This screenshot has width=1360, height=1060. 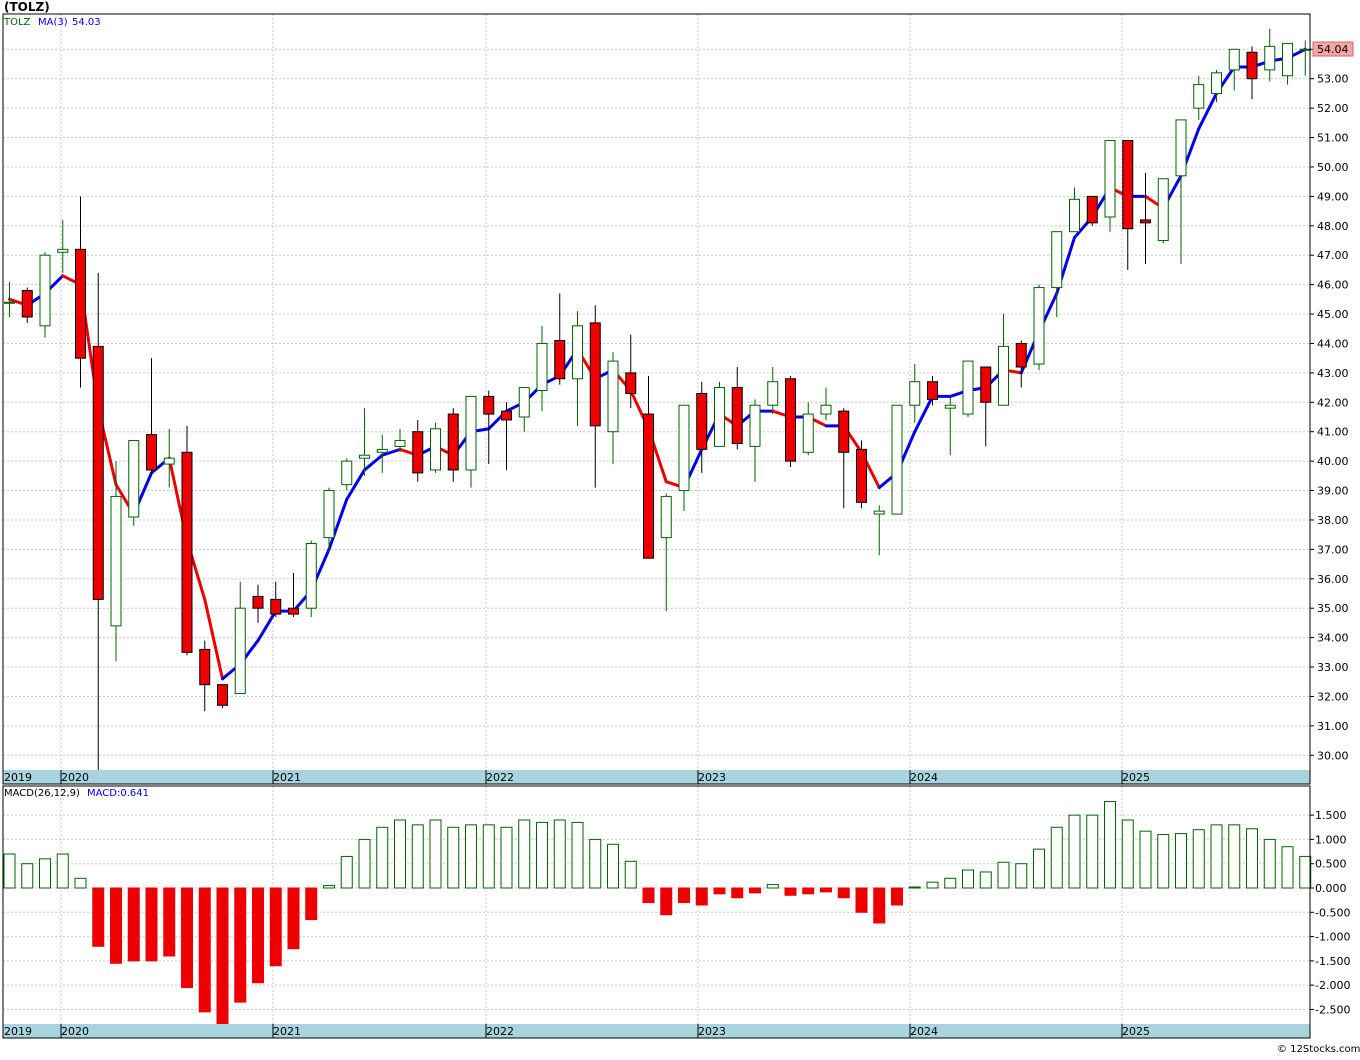 What do you see at coordinates (656, 1031) in the screenshot?
I see `year-axis-band` at bounding box center [656, 1031].